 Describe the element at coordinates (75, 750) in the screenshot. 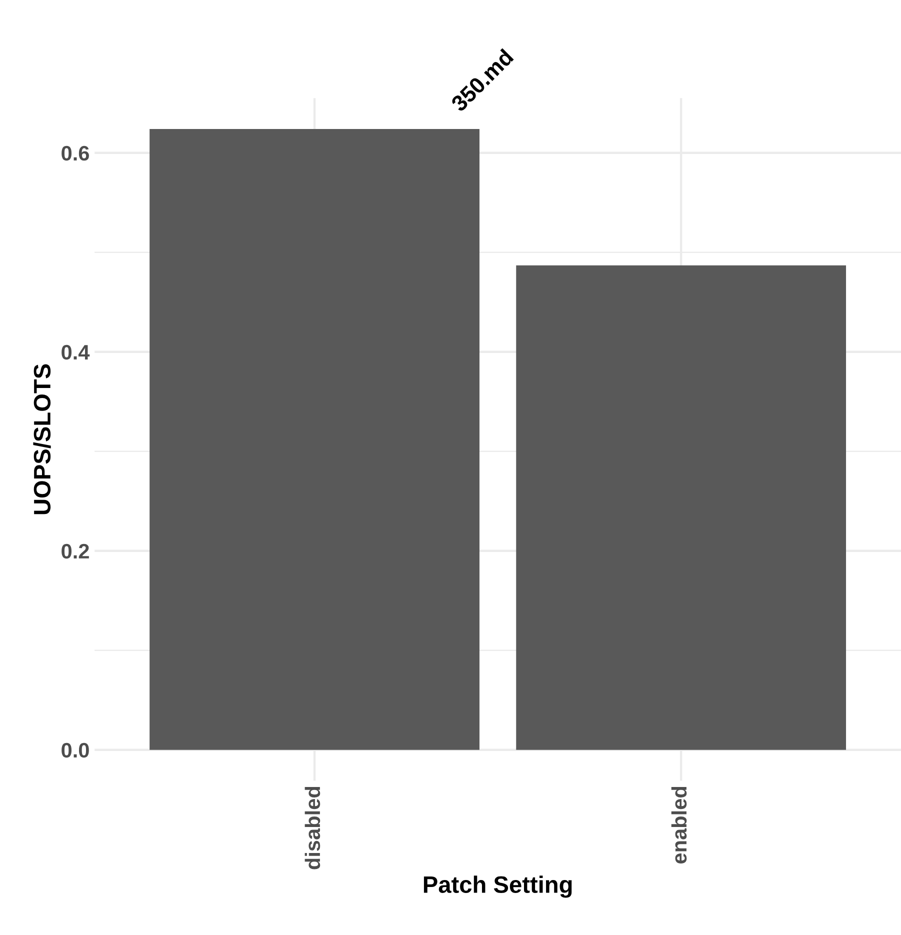

I see `y-tick-label: 0.0` at that location.